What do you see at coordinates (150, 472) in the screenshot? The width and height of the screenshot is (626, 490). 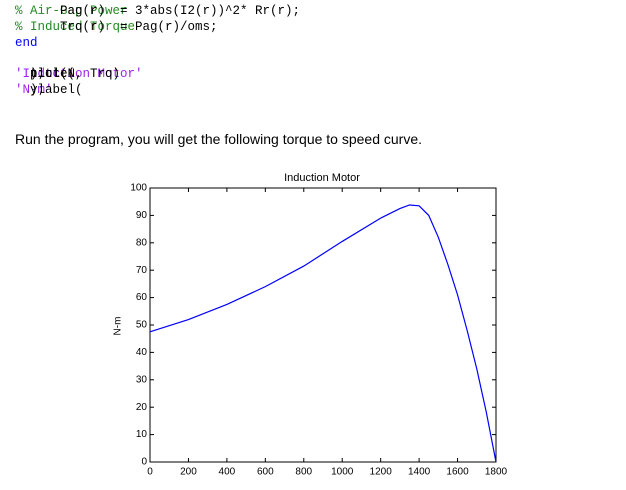 I see `x-tick-label: 0` at bounding box center [150, 472].